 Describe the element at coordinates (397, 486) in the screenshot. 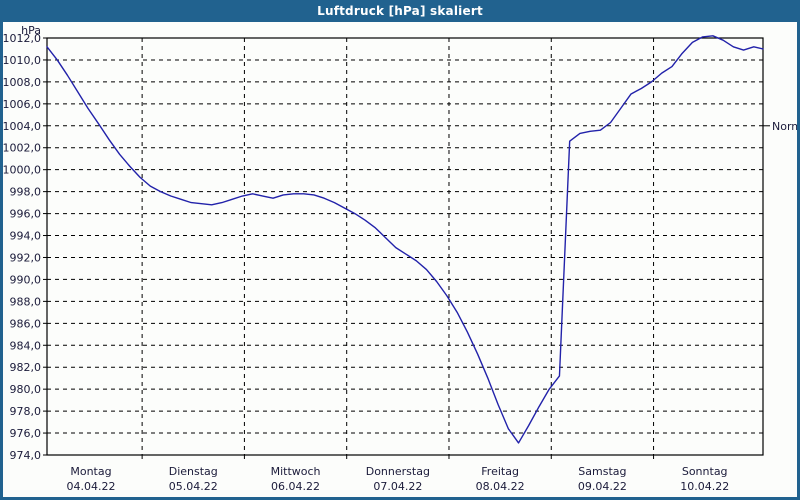

I see `x-tick-label-date: 07.04.22` at that location.